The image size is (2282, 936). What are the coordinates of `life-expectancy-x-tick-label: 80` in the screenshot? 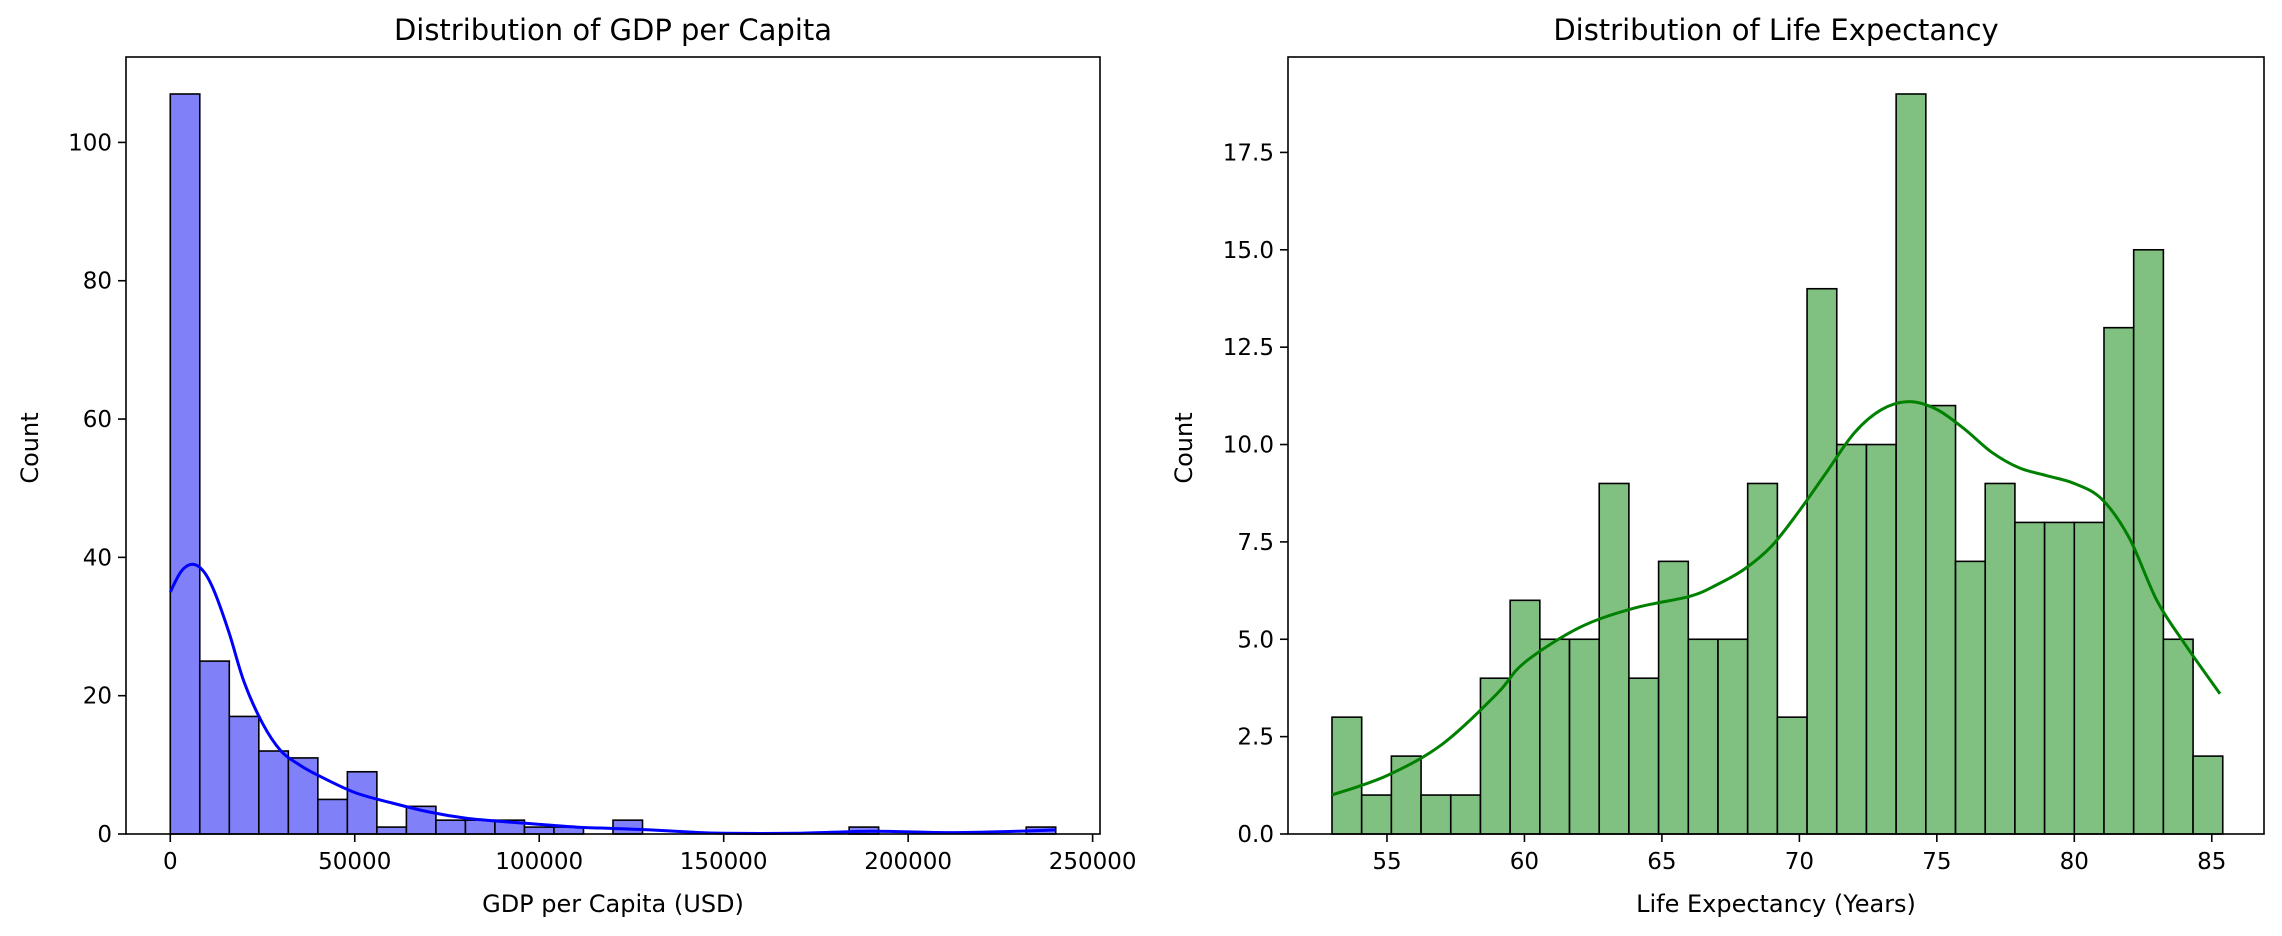 It's located at (2074, 862).